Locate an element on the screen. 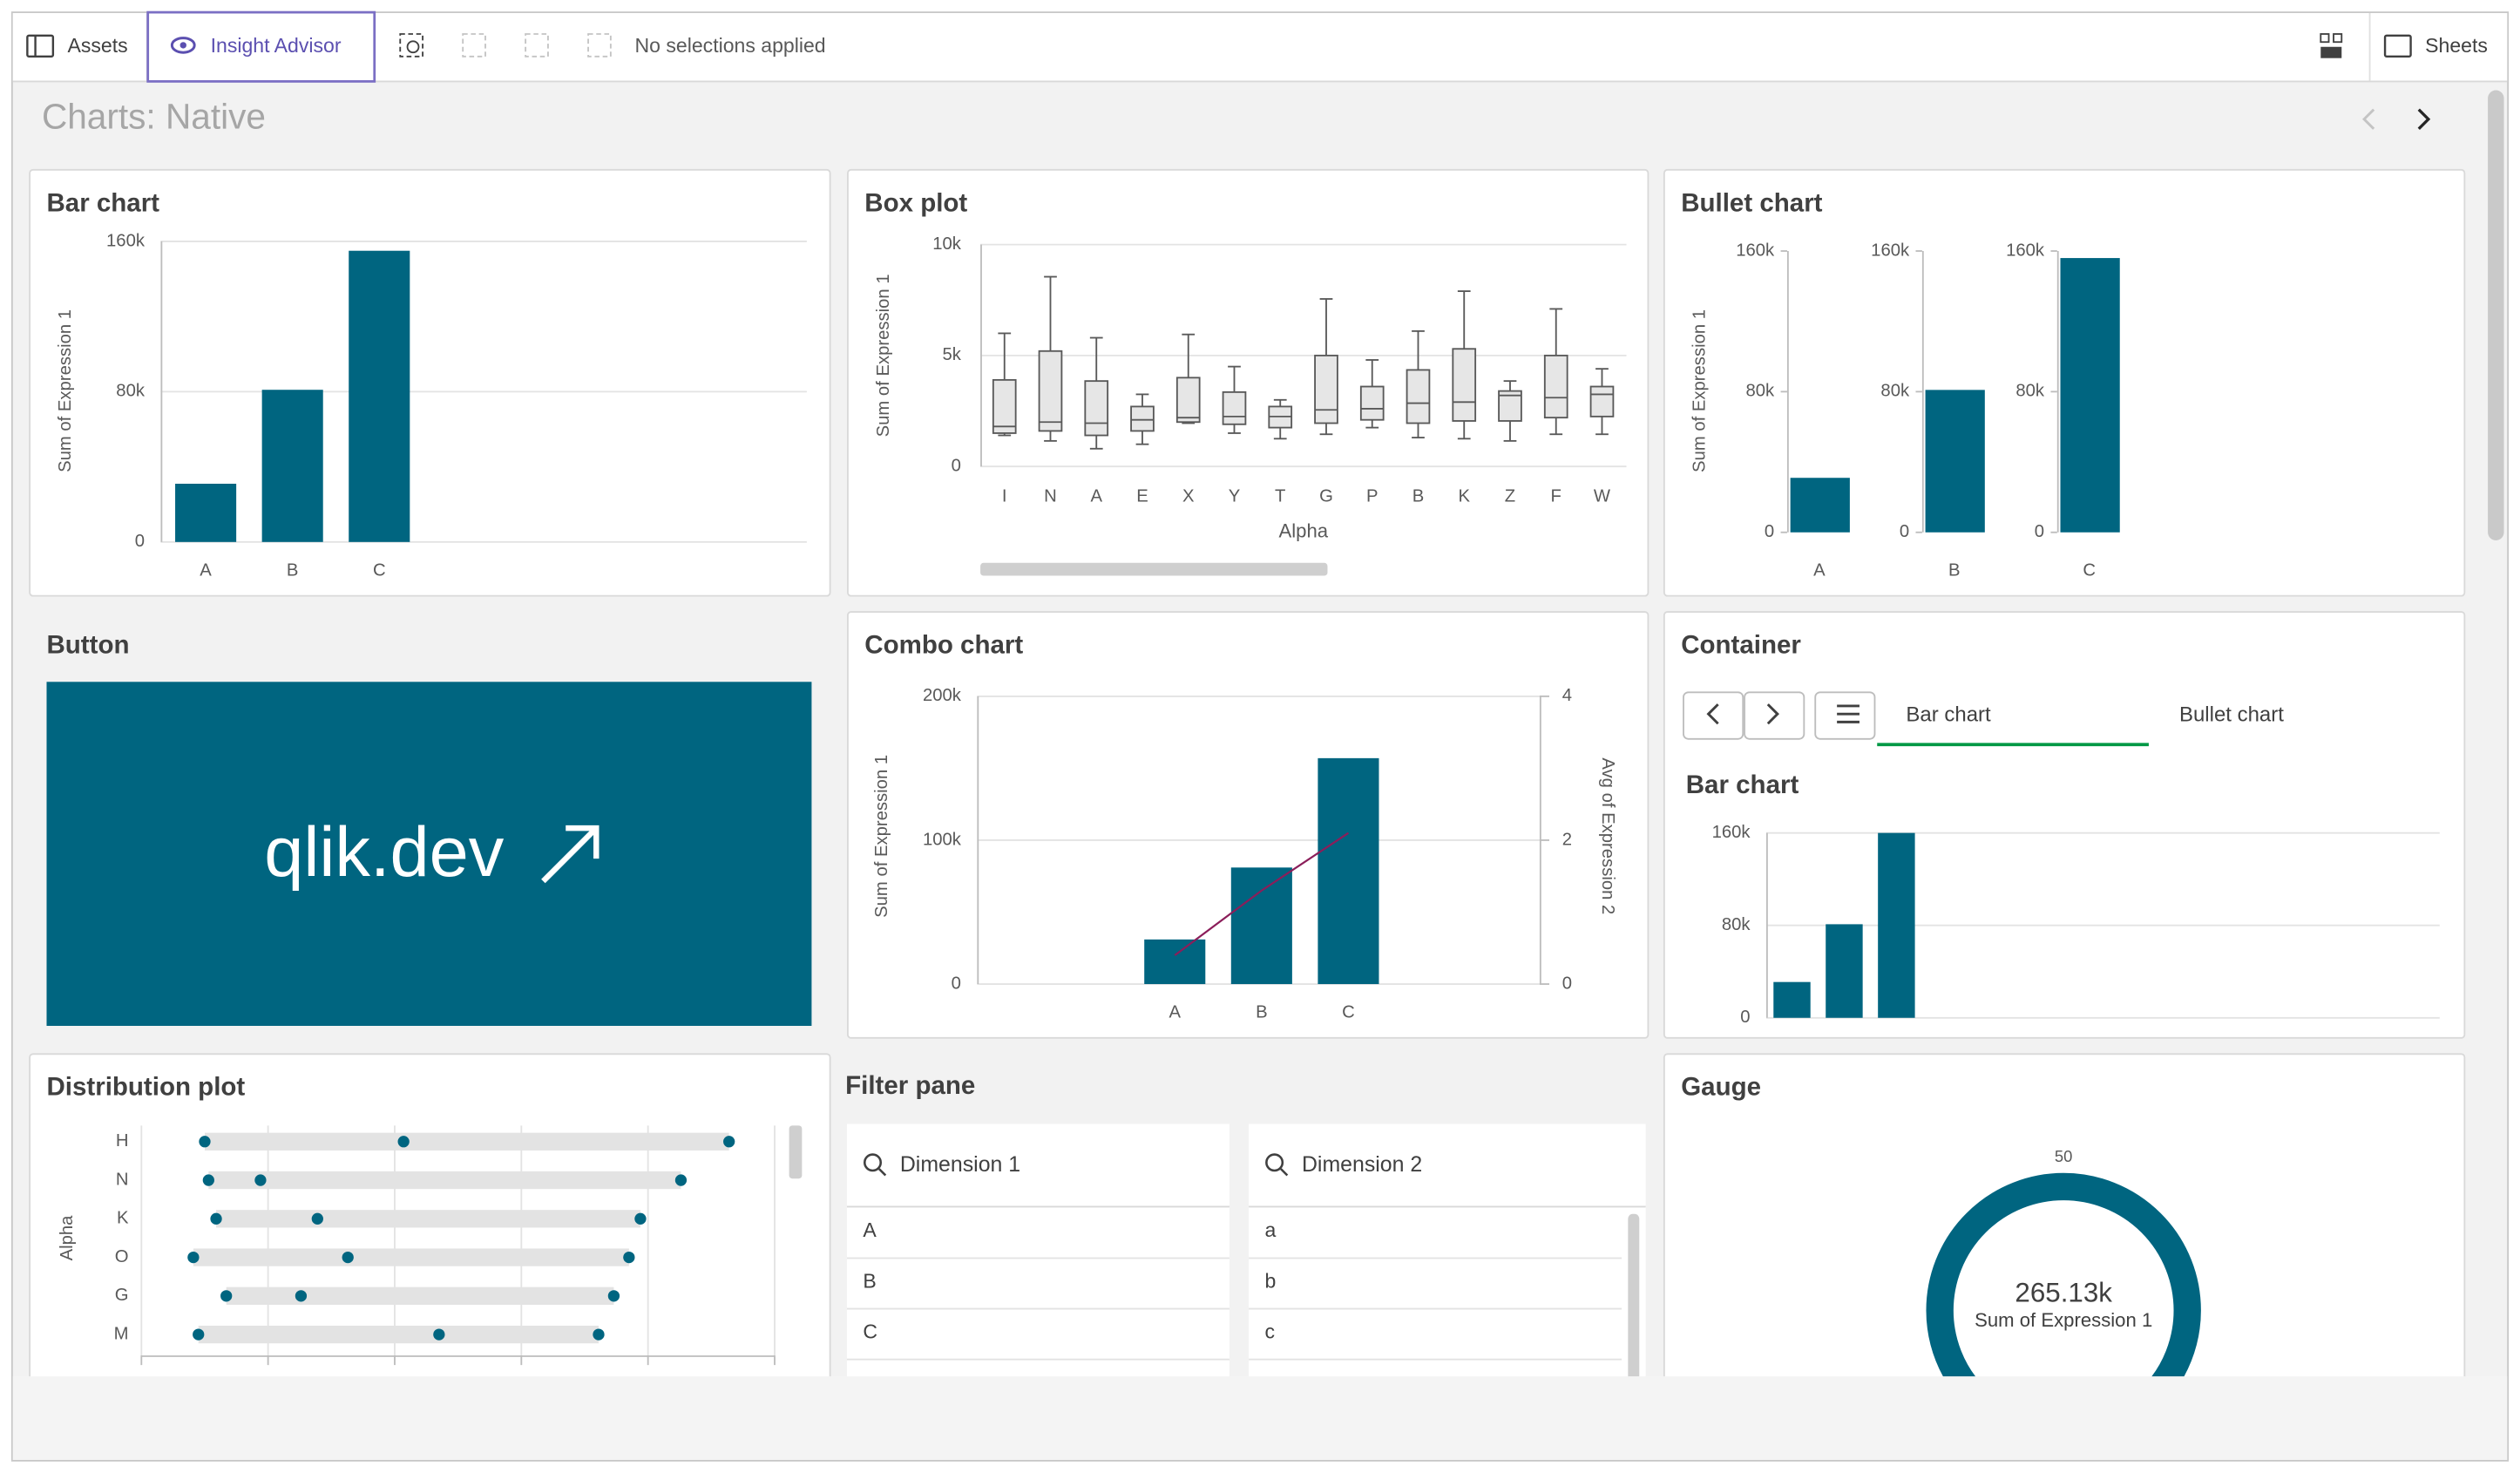 The height and width of the screenshot is (1473, 2520). button-face is located at coordinates (429, 854).